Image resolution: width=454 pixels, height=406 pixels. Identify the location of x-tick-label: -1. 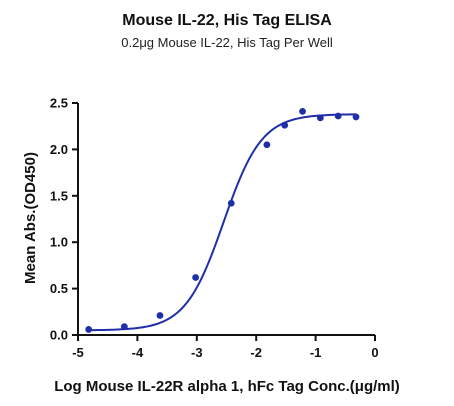
(316, 352).